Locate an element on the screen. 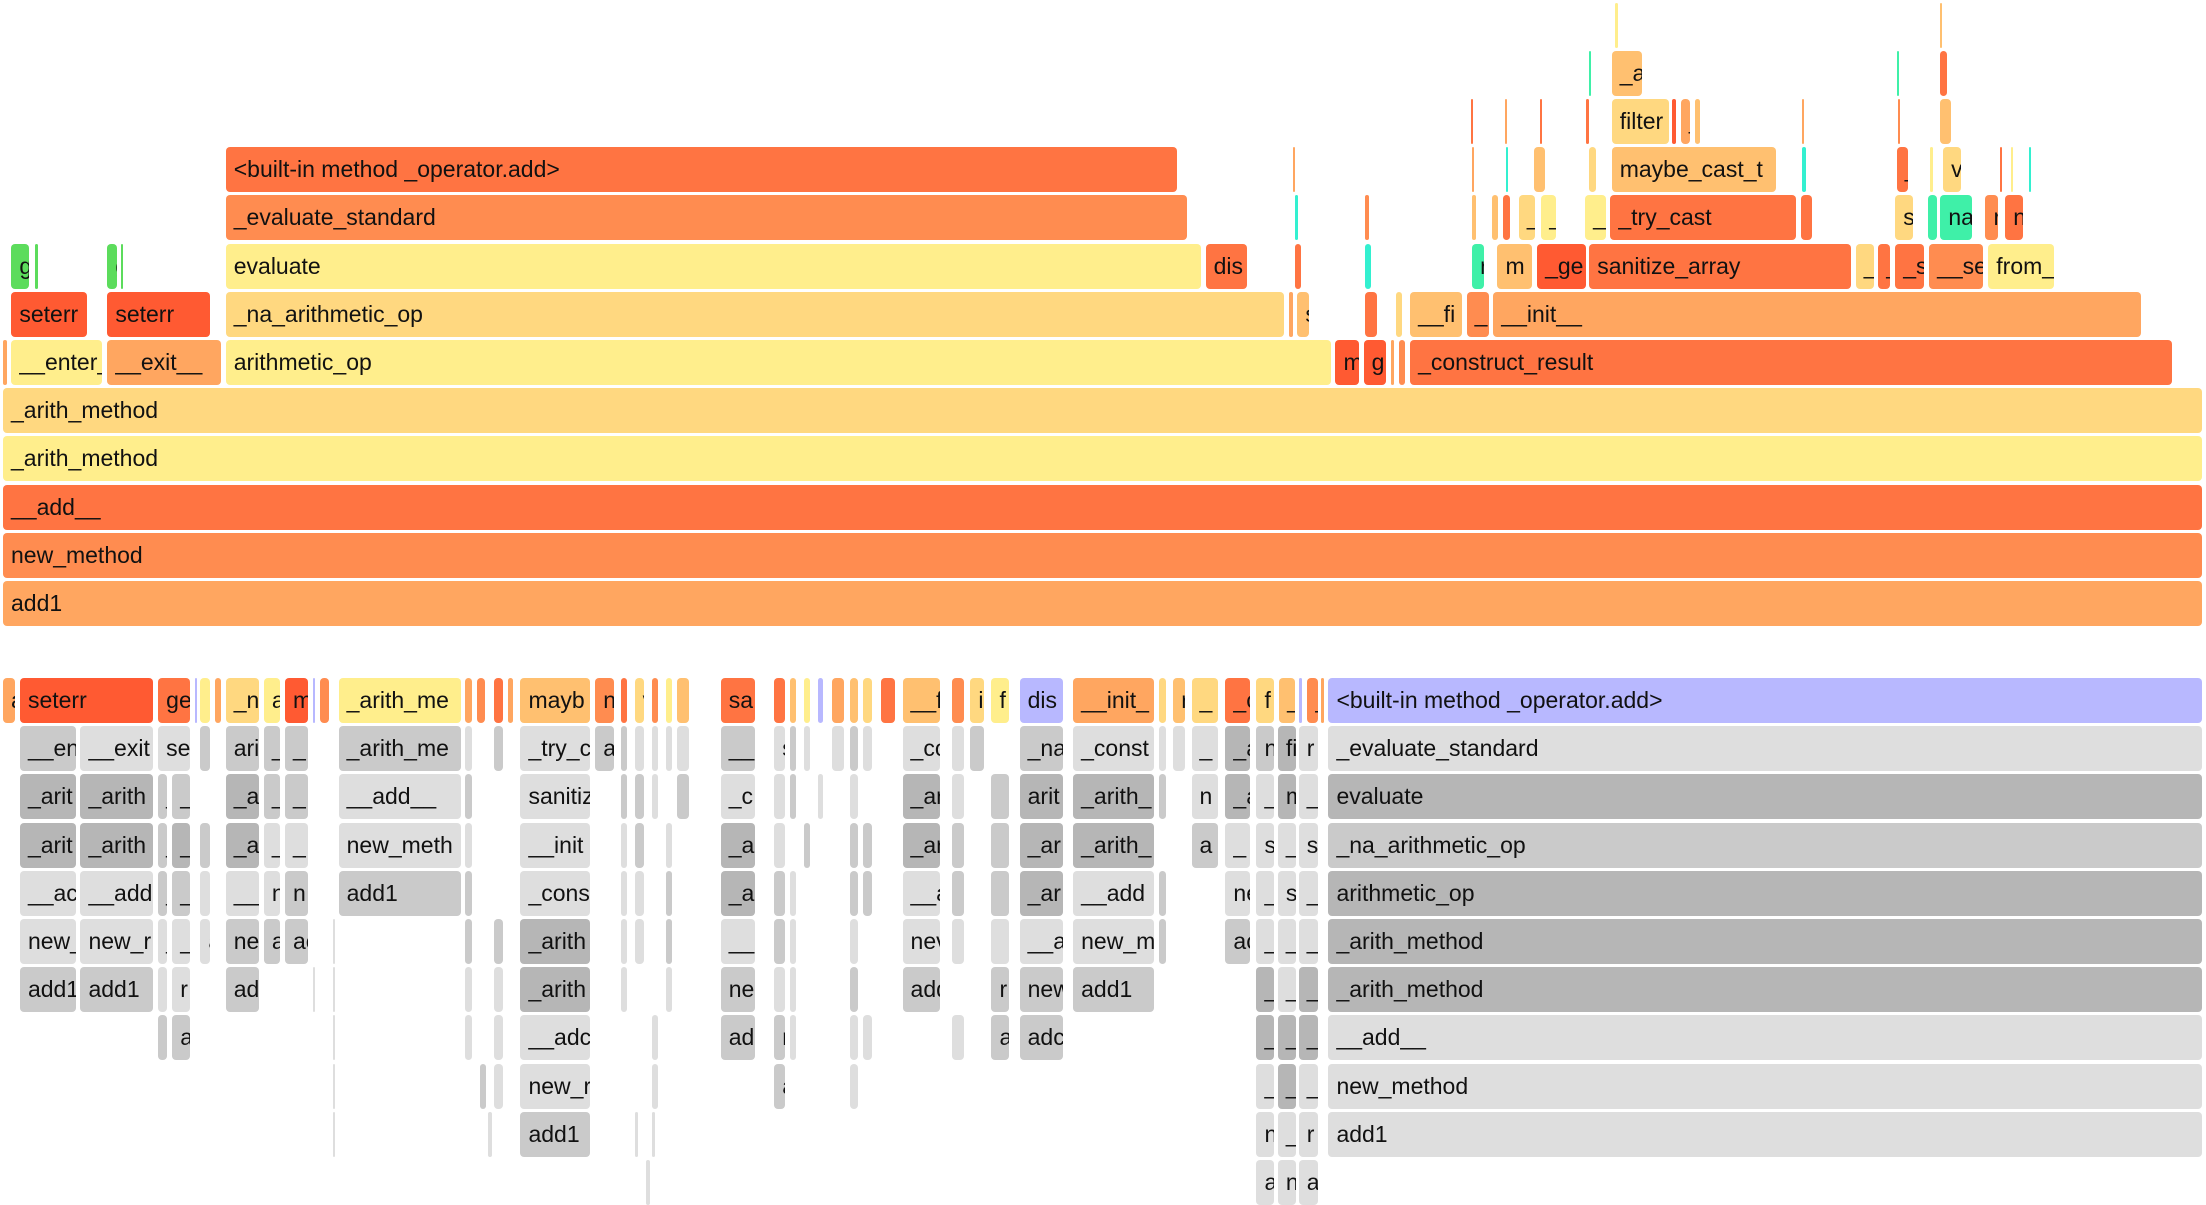 This screenshot has width=2206, height=1205. icicle-frame: n is located at coordinates (1286, 1182).